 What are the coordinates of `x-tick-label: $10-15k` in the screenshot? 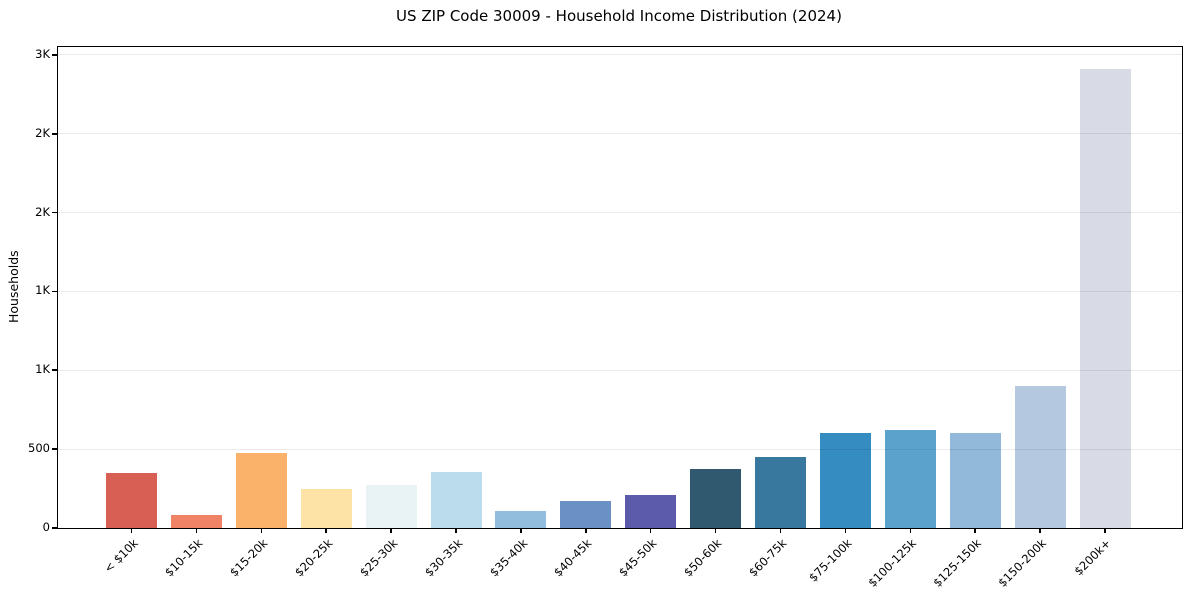 It's located at (183, 558).